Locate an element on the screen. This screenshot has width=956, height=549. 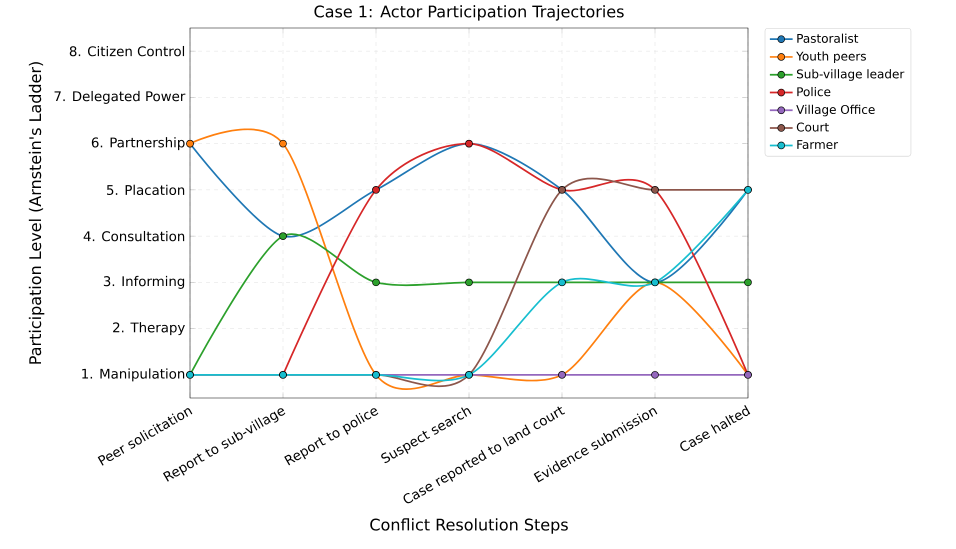
y-tick-label: 4. Consultation is located at coordinates (134, 236).